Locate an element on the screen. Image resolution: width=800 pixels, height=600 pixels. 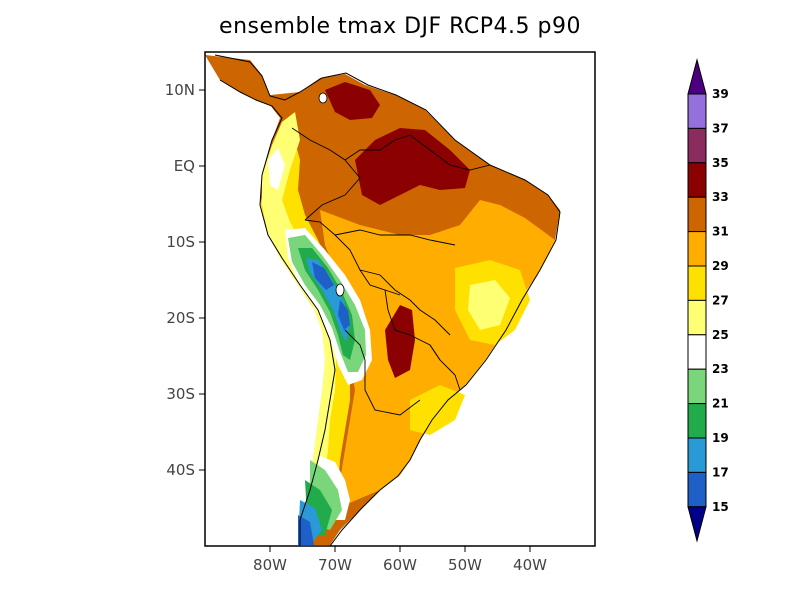
colorbar-over-triangle is located at coordinates (697, 76).